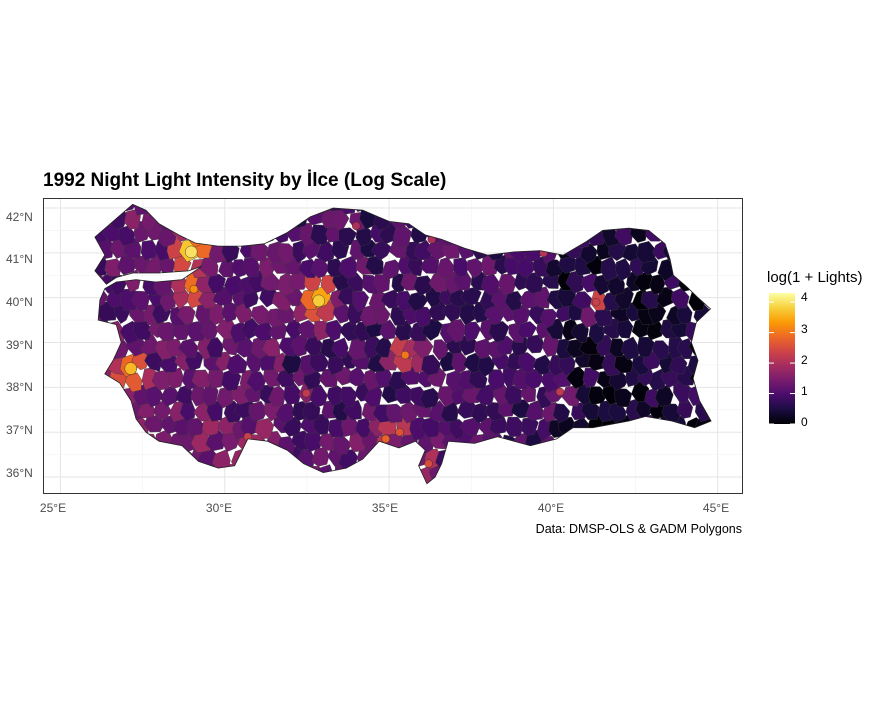 The width and height of the screenshot is (889, 707). I want to click on x-tick-label: 35°E, so click(385, 508).